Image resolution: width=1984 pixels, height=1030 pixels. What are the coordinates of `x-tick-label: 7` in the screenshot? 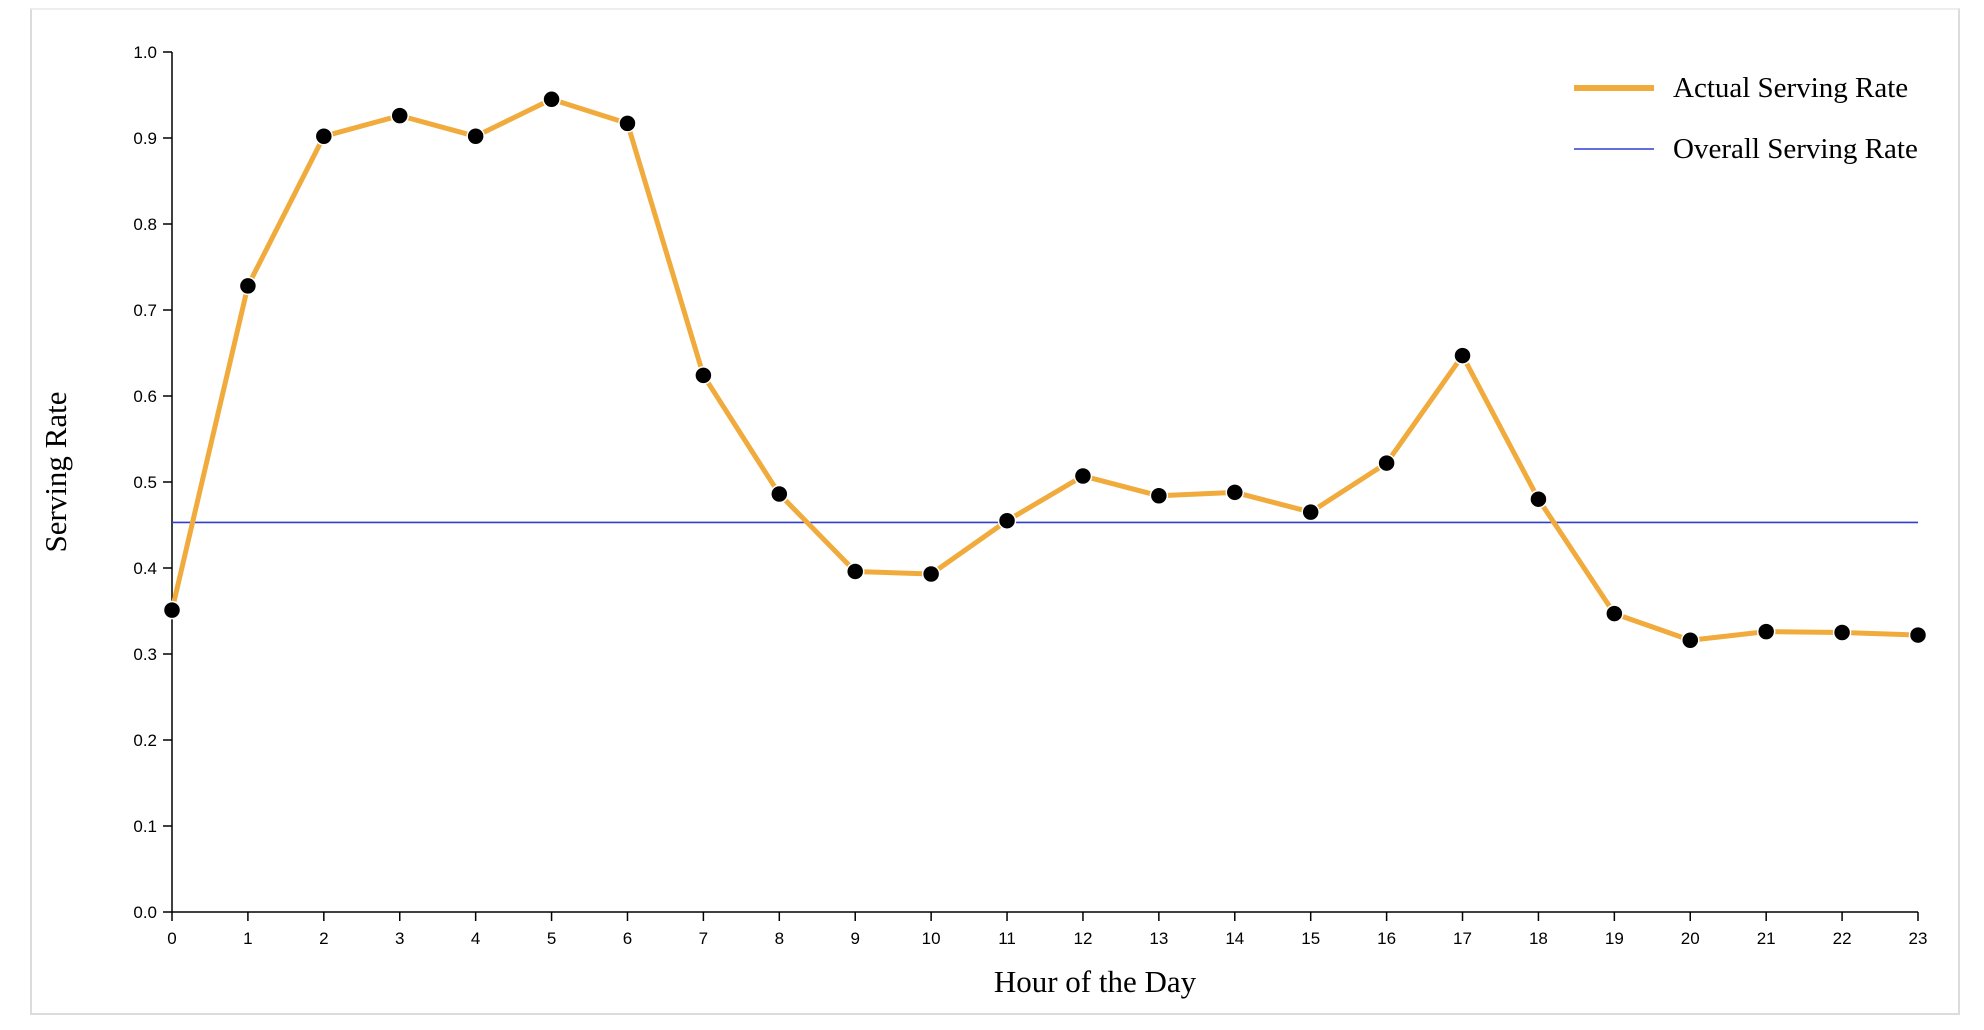 It's located at (703, 938).